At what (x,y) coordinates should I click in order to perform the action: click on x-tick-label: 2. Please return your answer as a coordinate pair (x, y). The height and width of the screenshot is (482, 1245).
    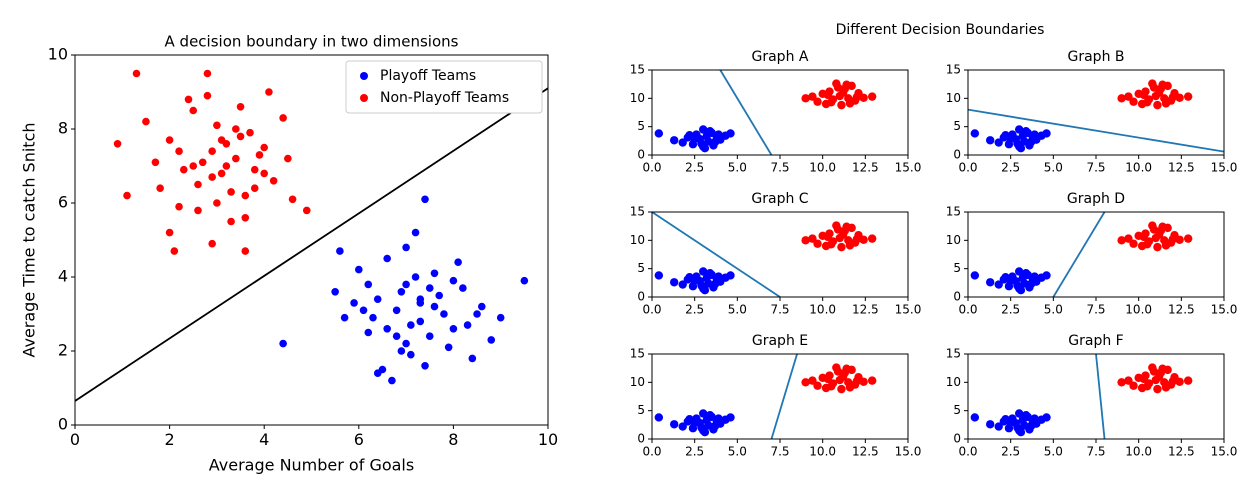
    Looking at the image, I should click on (170, 439).